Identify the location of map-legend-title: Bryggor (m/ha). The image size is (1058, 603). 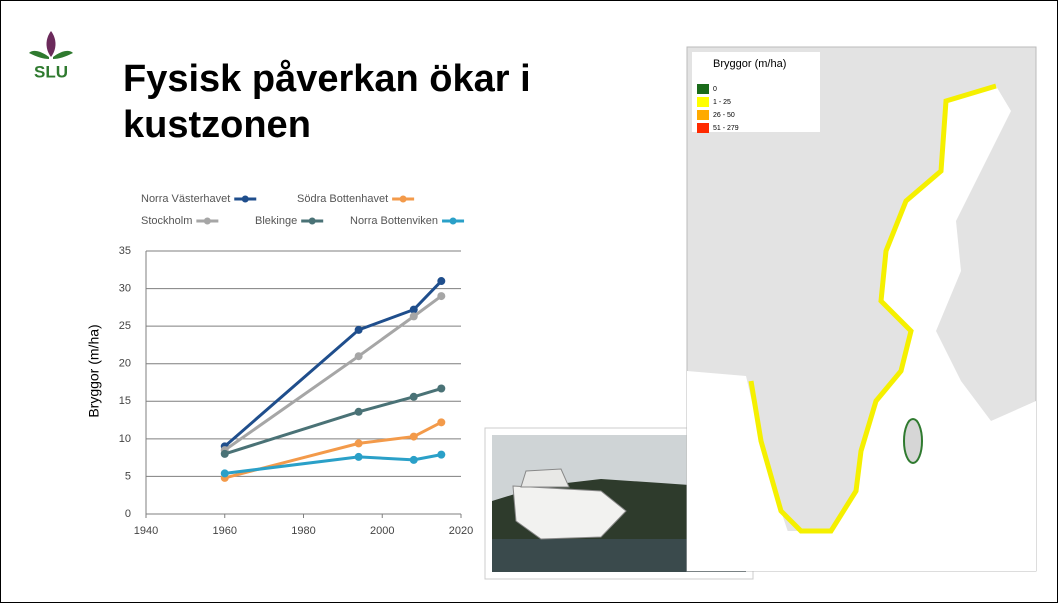
(749, 64).